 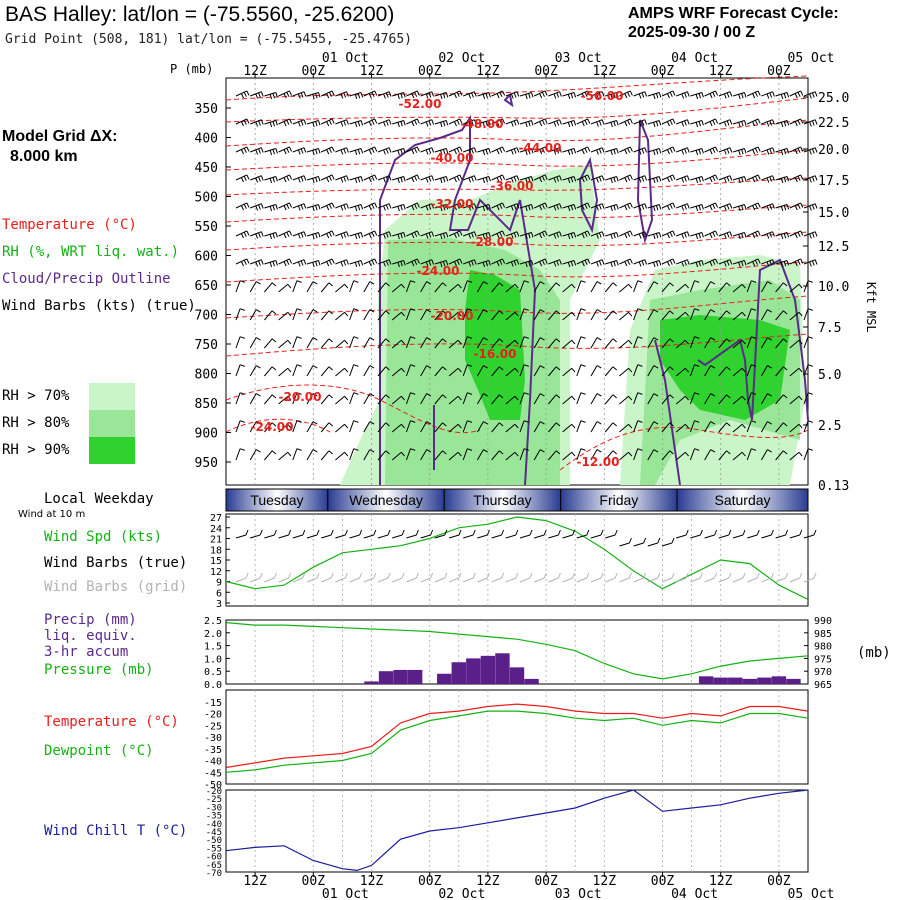 I want to click on wind-chill-y-label: -45, so click(x=214, y=833).